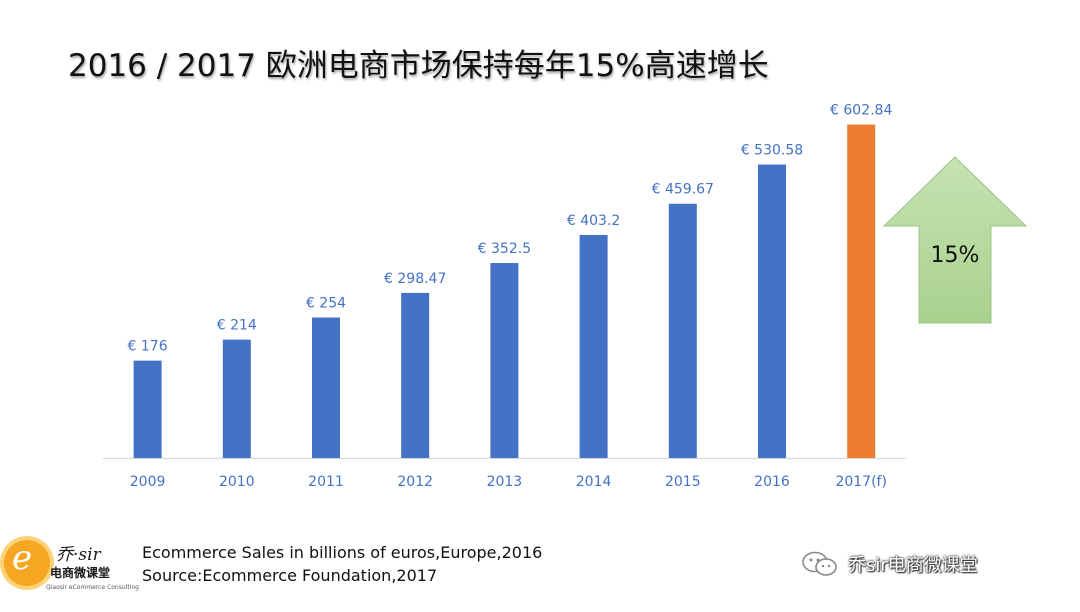 The image size is (1080, 612). I want to click on x-tick-2012: 2012, so click(415, 482).